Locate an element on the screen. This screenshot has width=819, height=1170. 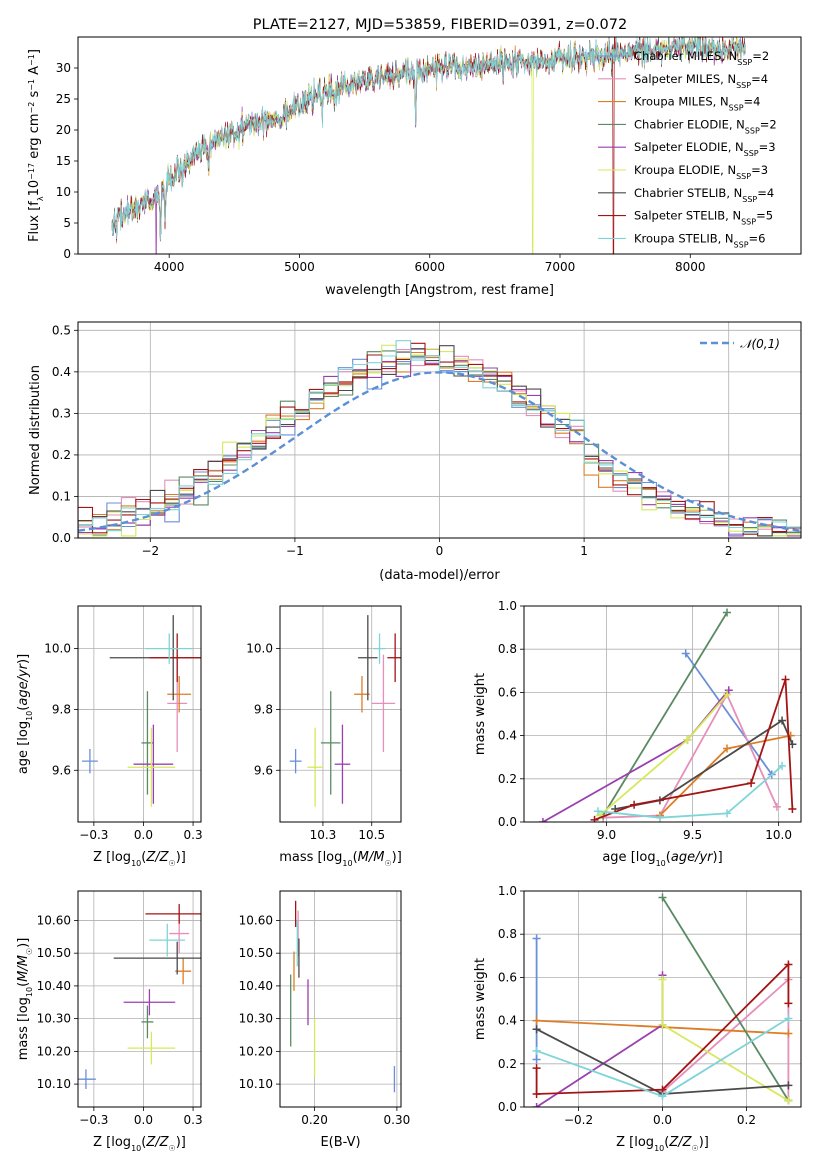
y-tick-label: 0.5 is located at coordinates (61, 330).